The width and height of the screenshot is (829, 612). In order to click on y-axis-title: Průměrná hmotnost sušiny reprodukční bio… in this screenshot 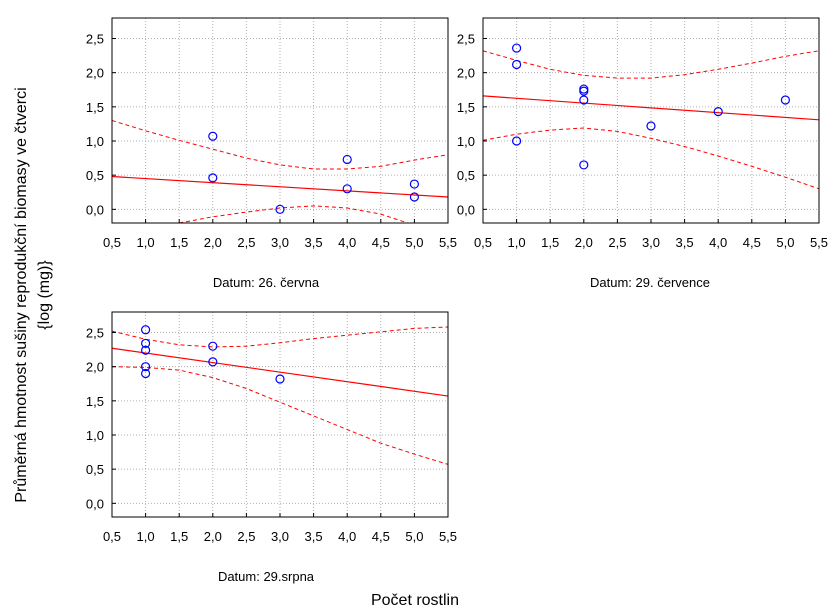, I will do `click(32, 294)`.